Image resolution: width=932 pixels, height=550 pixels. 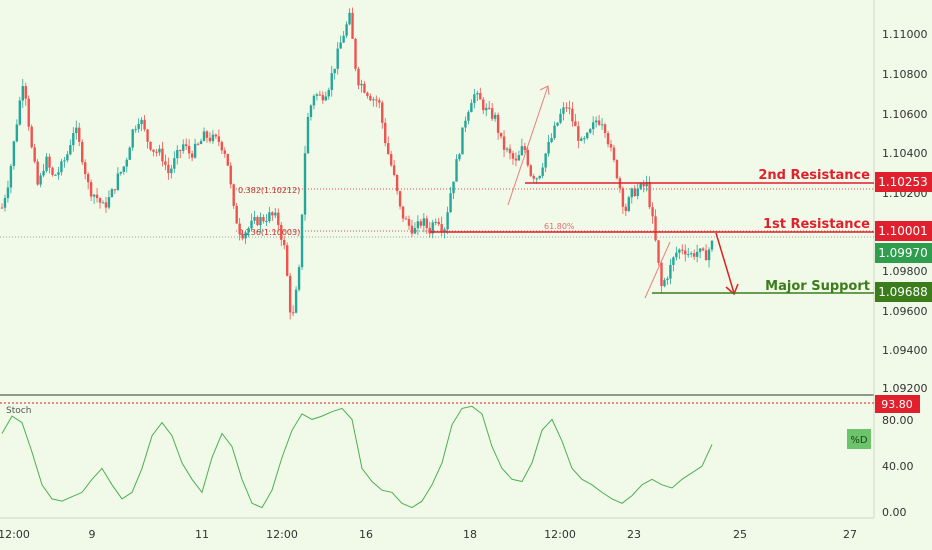 I want to click on pattern-arrow-up, so click(x=528, y=145).